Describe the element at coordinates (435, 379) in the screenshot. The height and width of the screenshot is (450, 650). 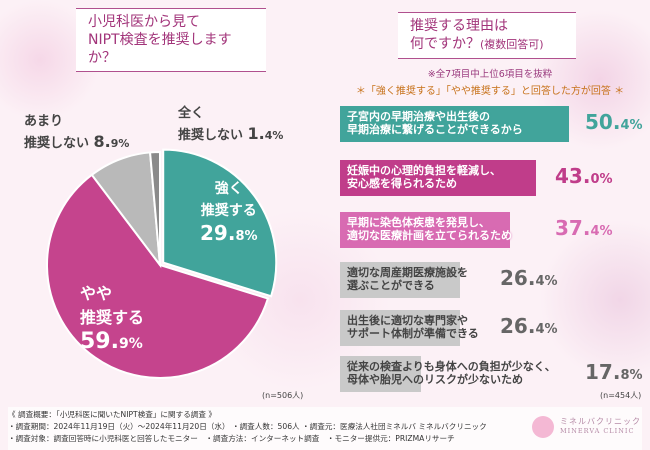
I see `bar-label-line: 母体や胎児へのリスクが少ないため` at that location.